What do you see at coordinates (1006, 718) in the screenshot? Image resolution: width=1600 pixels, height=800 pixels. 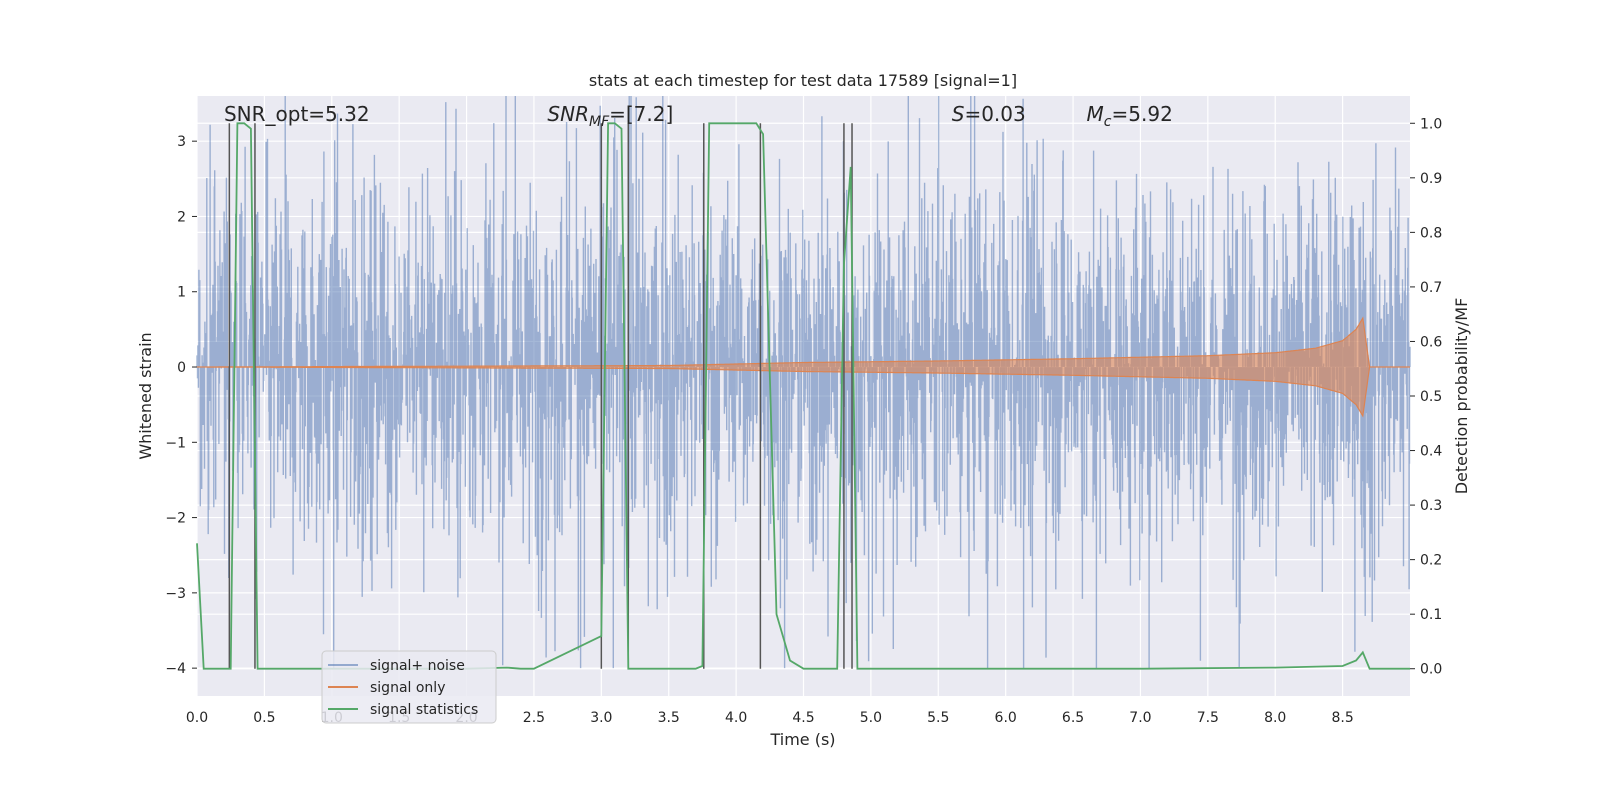 I see `x-tick-label: 6.0` at bounding box center [1006, 718].